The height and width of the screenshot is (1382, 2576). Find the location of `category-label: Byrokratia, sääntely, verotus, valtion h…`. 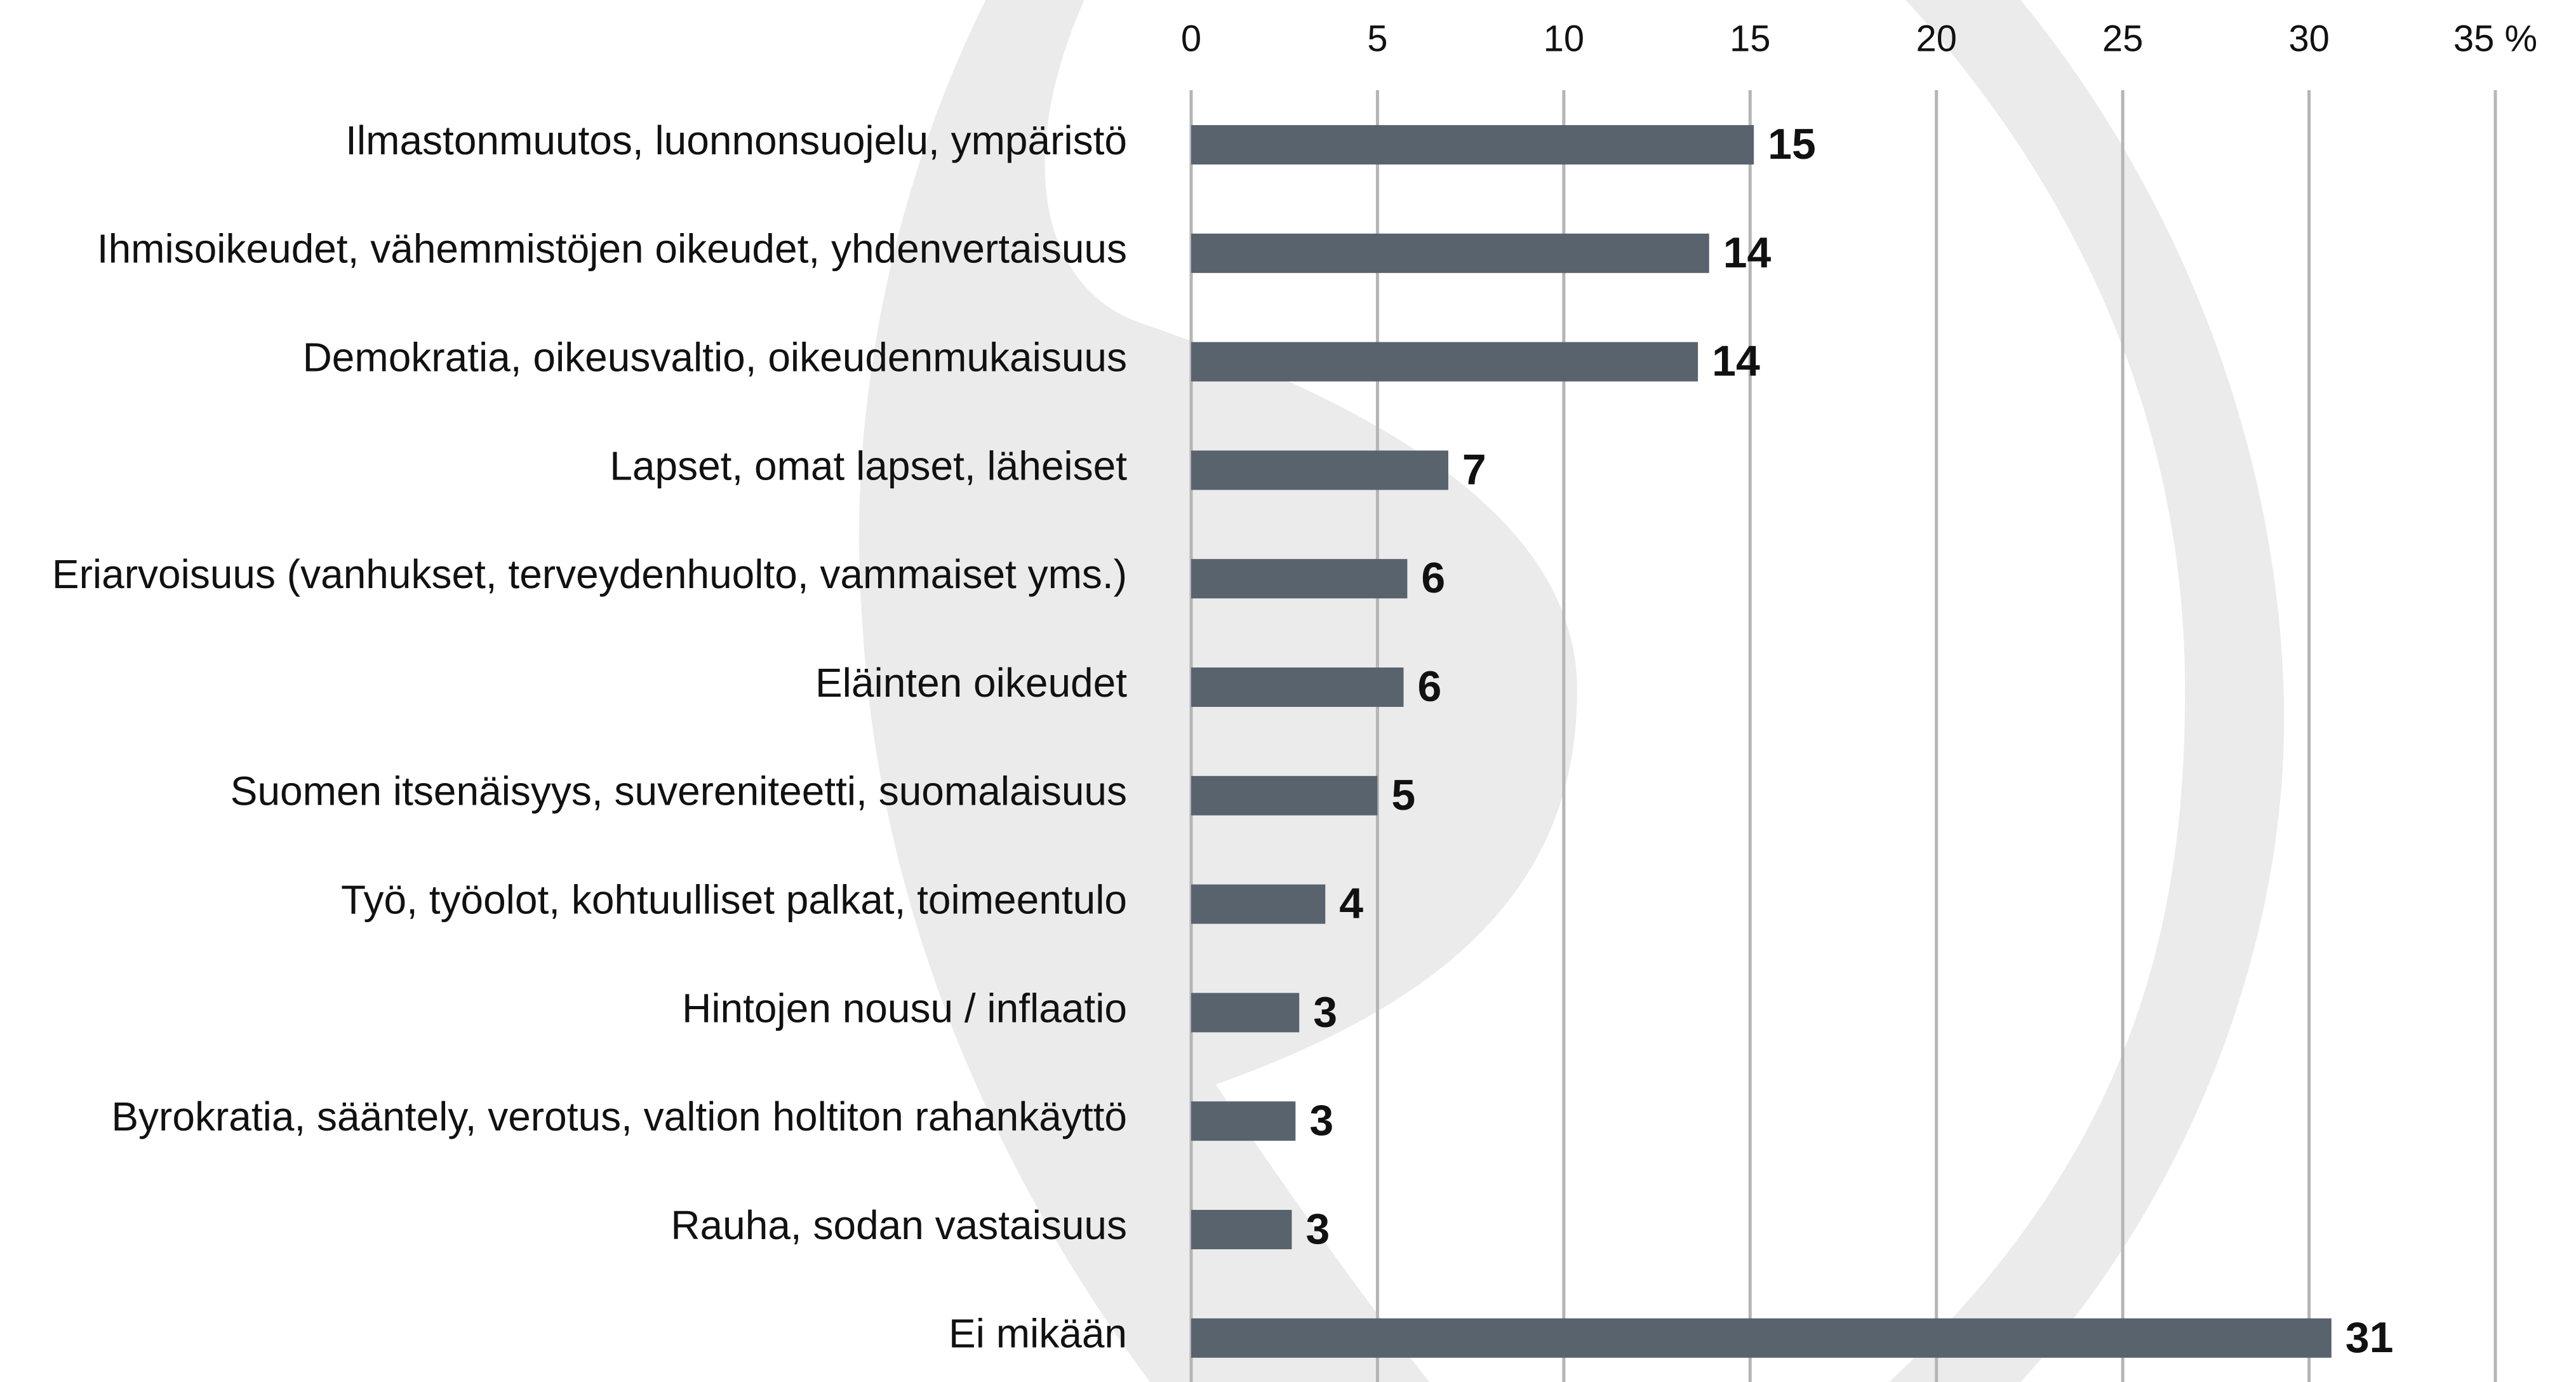

category-label: Byrokratia, sääntely, verotus, valtion h… is located at coordinates (619, 1116).